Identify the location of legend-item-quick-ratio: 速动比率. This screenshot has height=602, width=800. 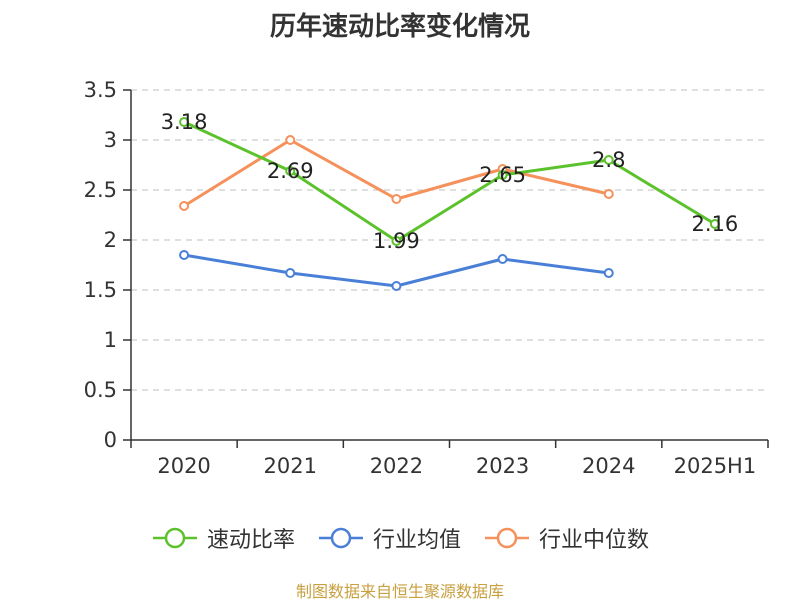
(223, 538).